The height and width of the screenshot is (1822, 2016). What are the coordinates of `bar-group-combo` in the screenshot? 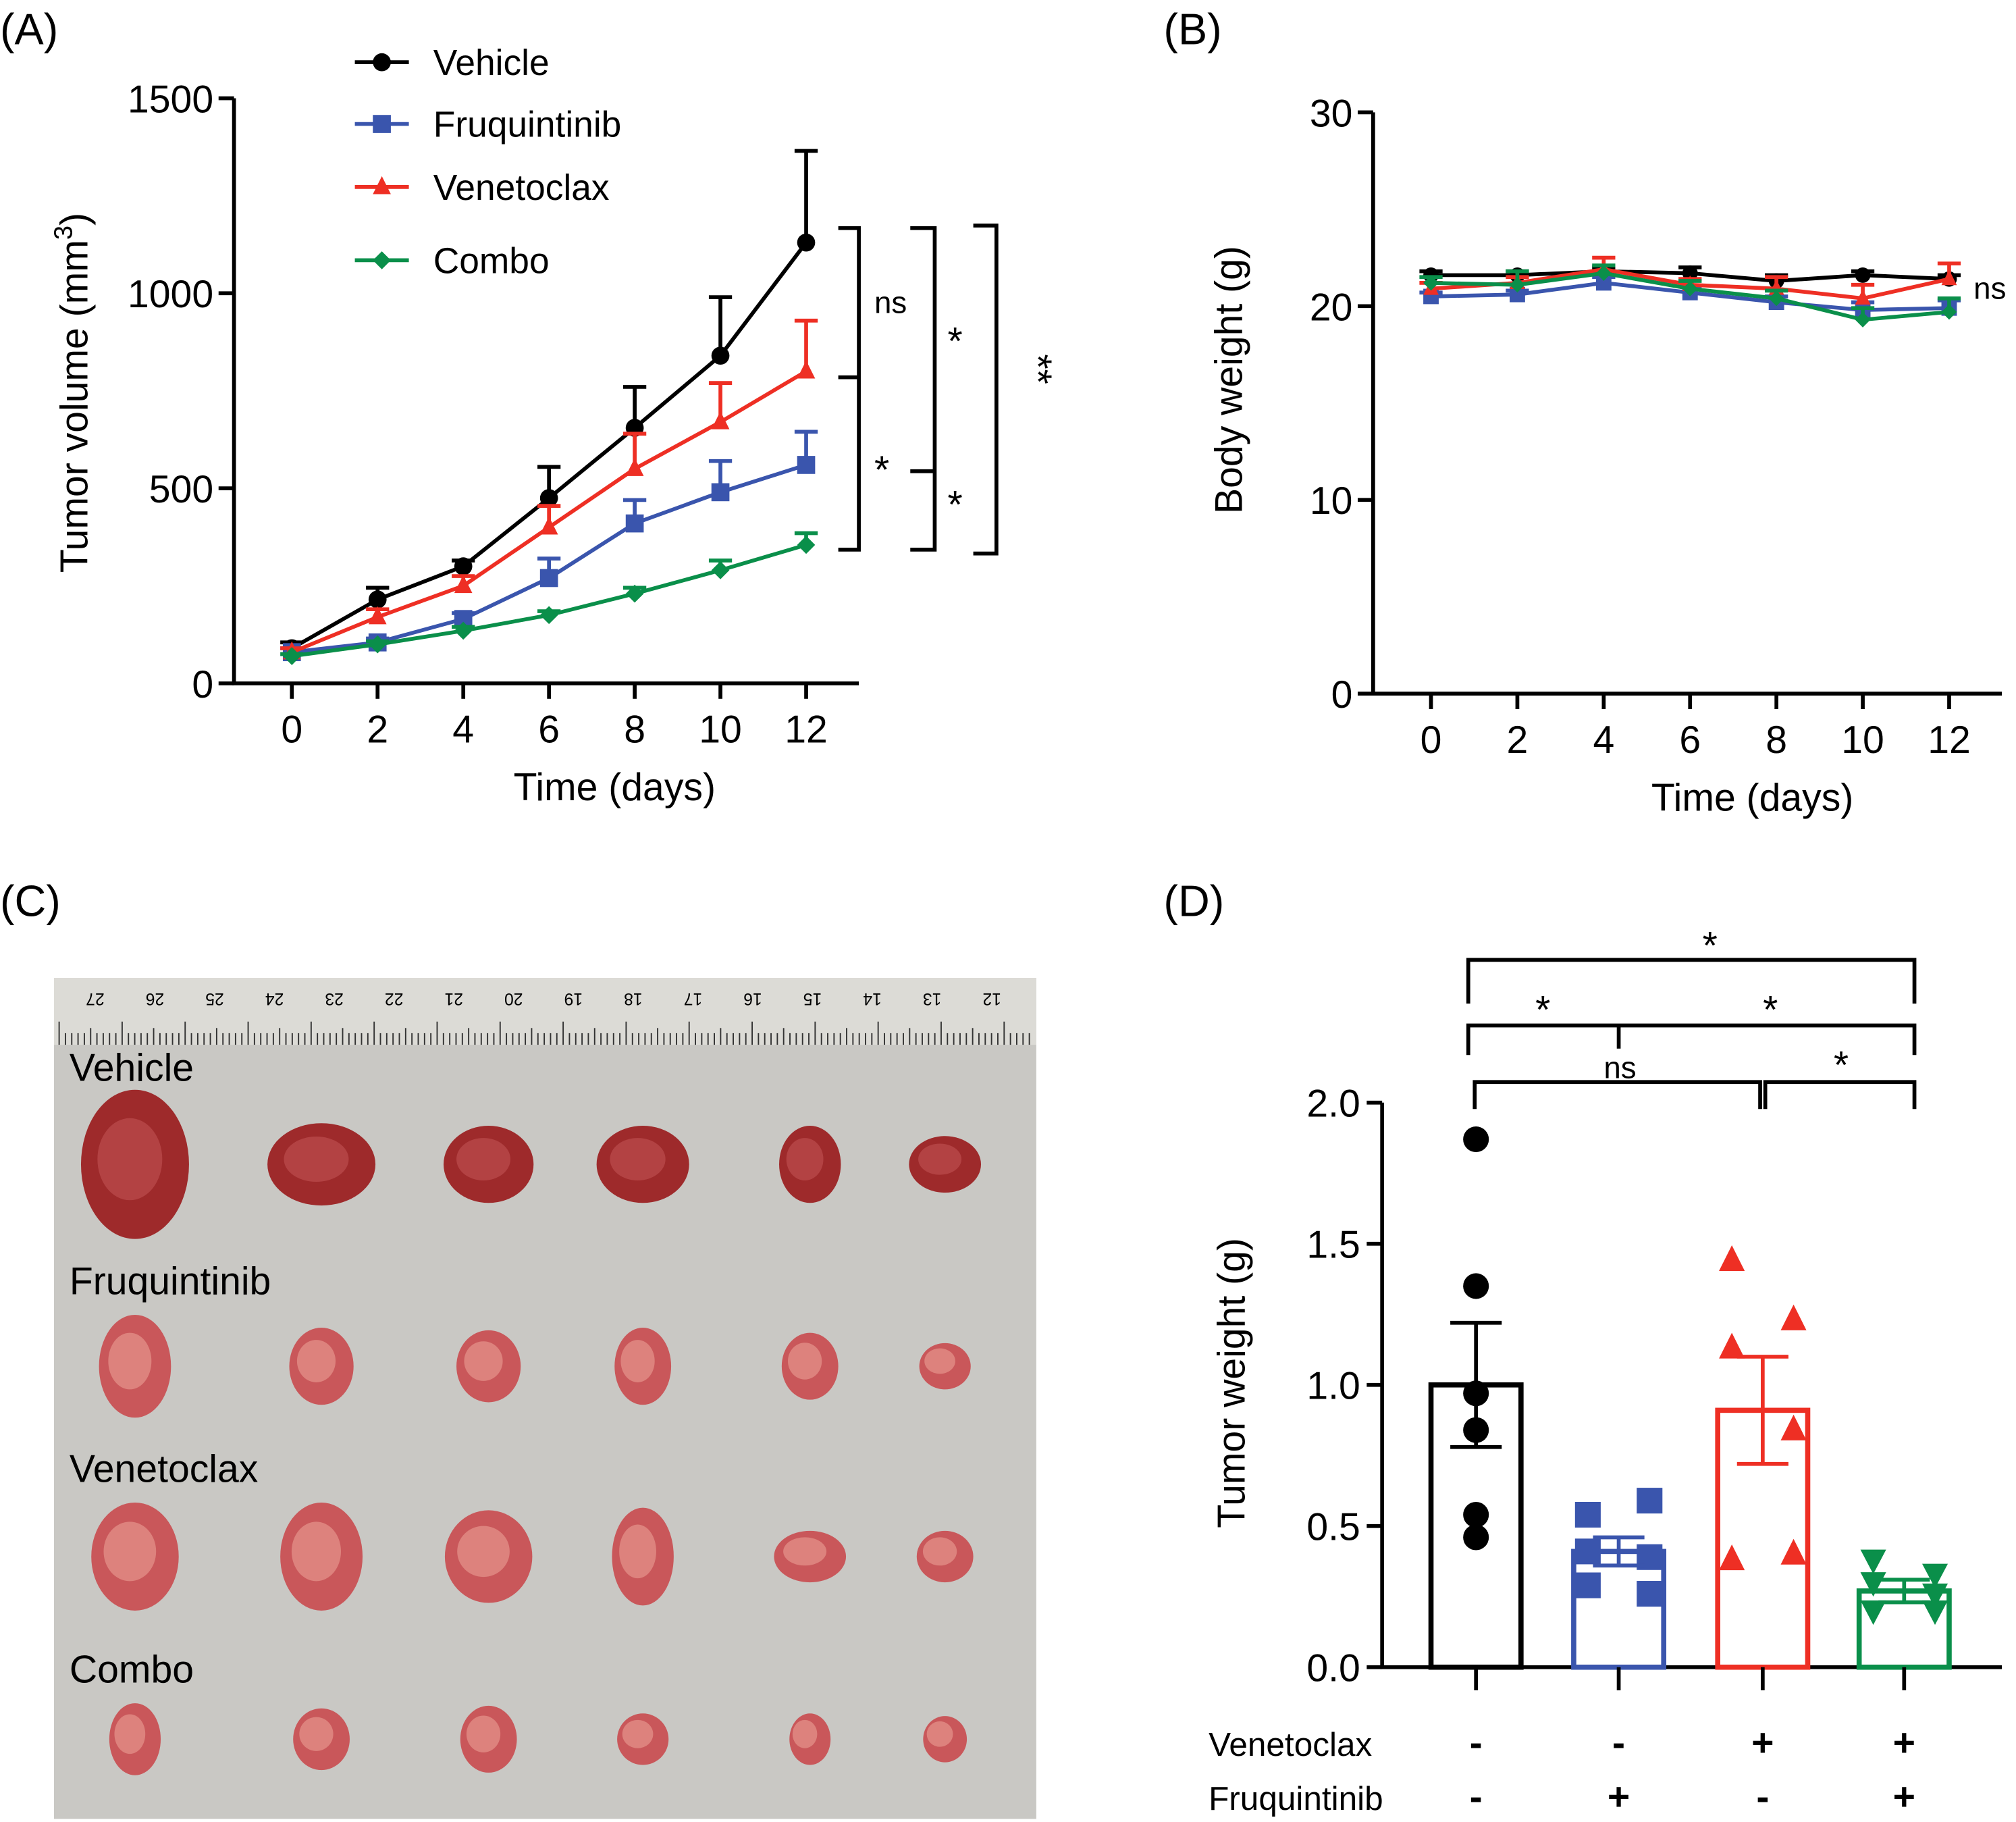 It's located at (1904, 1620).